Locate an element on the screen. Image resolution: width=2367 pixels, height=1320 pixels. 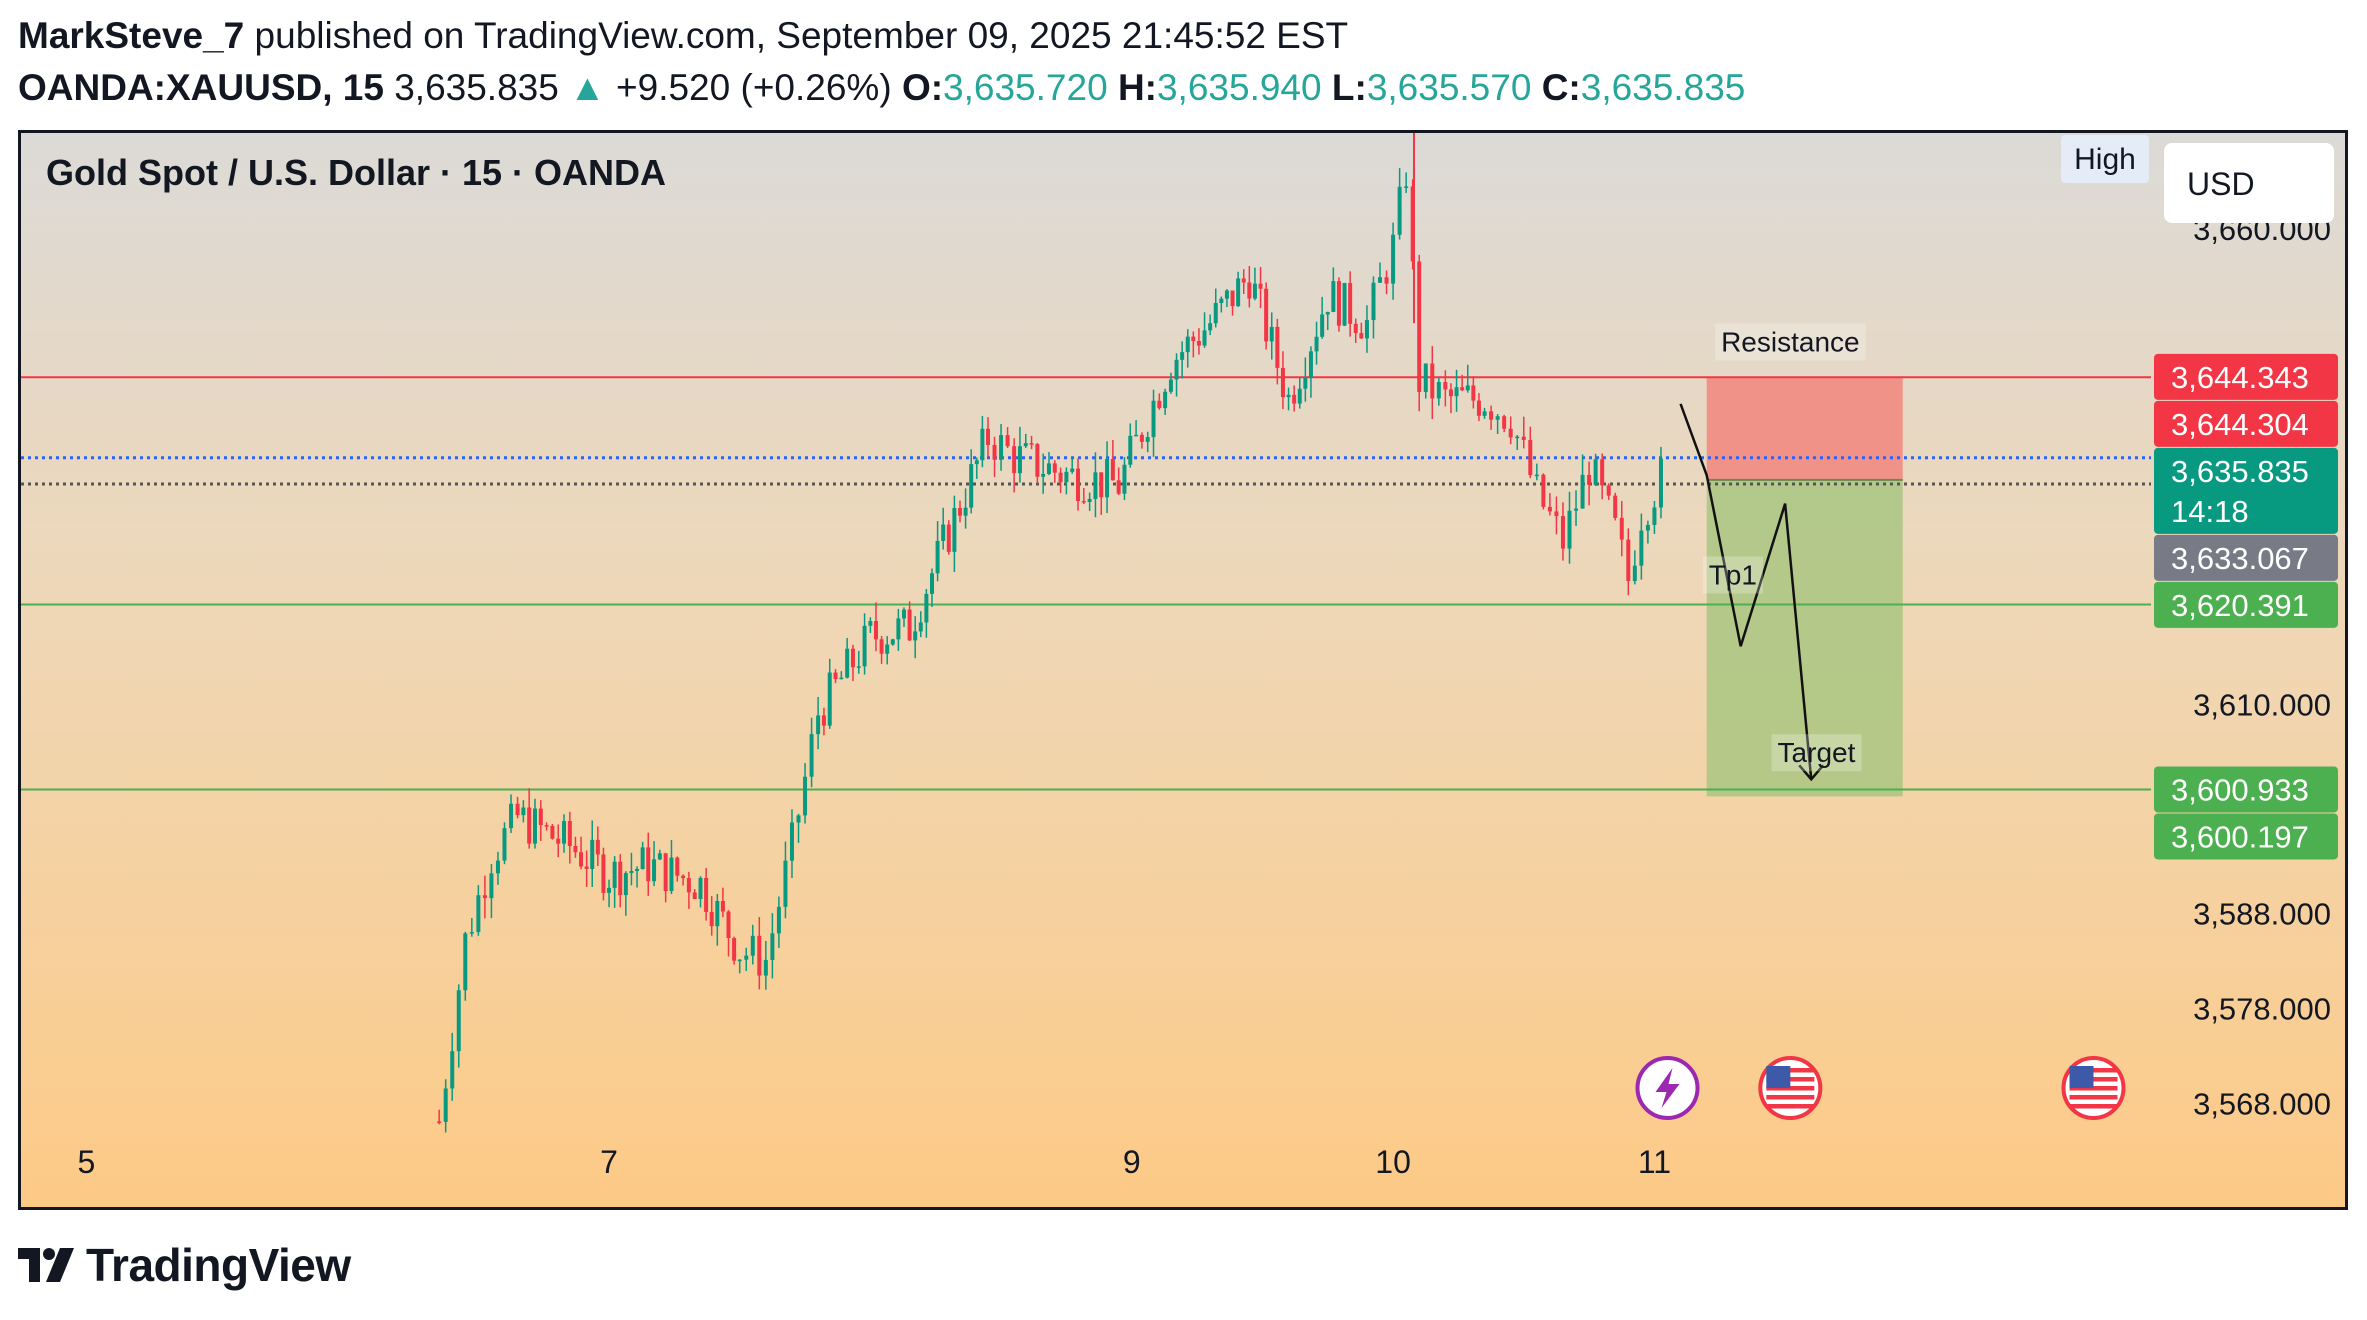
publisher-name: MarkSteve_7 is located at coordinates (131, 35).